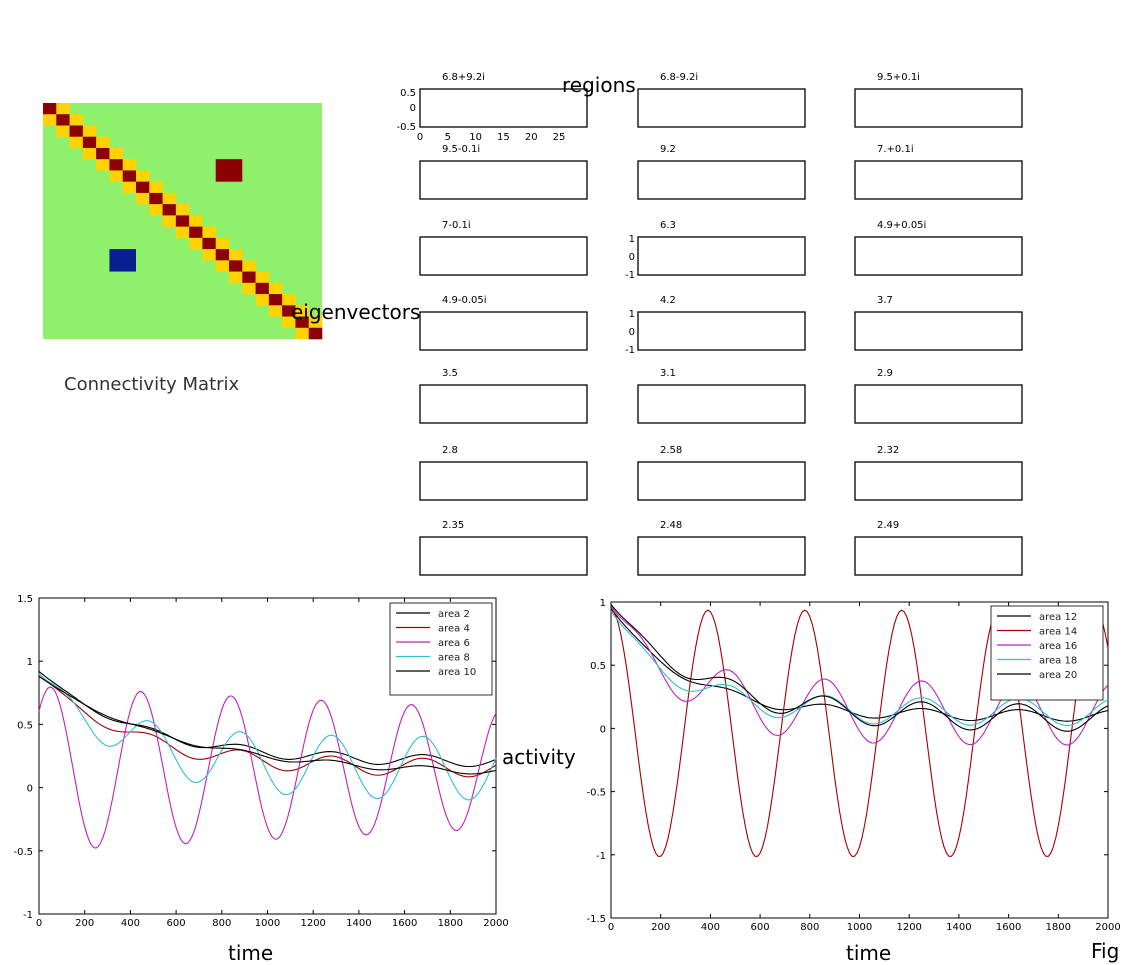  What do you see at coordinates (668, 373) in the screenshot?
I see `eigenvalue-label: 3.1` at bounding box center [668, 373].